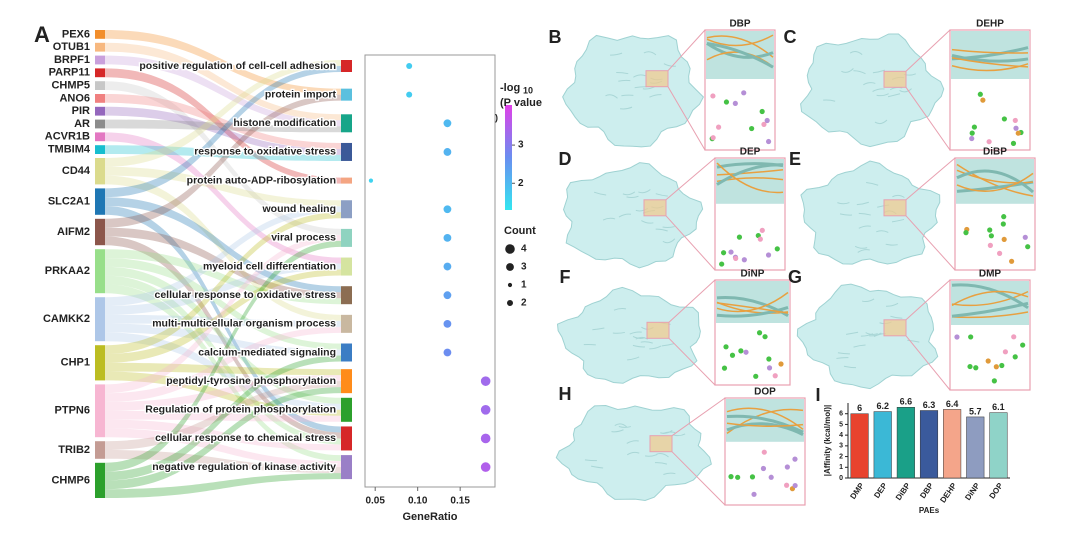  Describe the element at coordinates (990, 274) in the screenshot. I see `ligand-label: DMP` at that location.